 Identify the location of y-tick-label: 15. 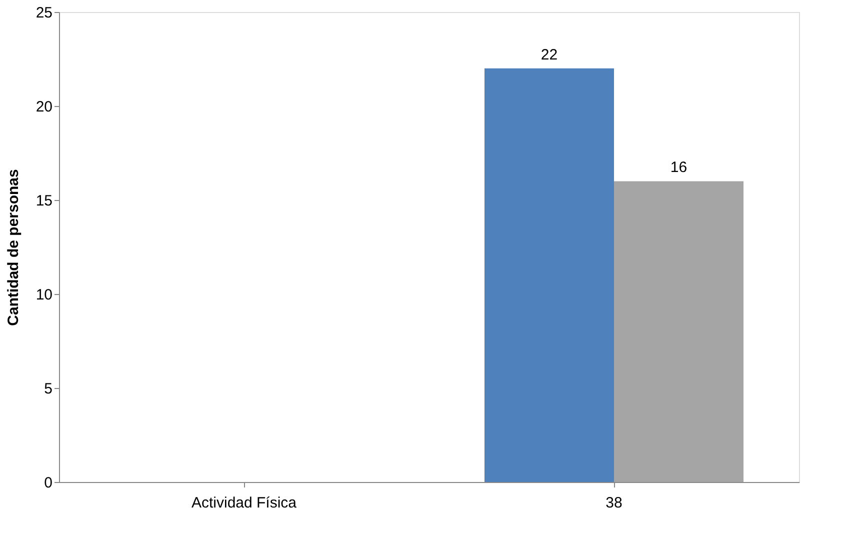
(44, 201).